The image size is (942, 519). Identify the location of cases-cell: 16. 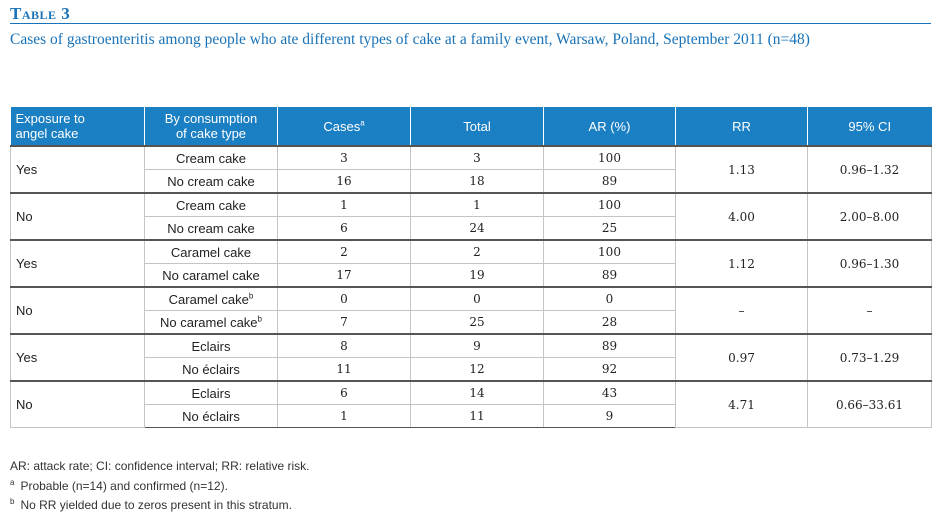
(344, 181).